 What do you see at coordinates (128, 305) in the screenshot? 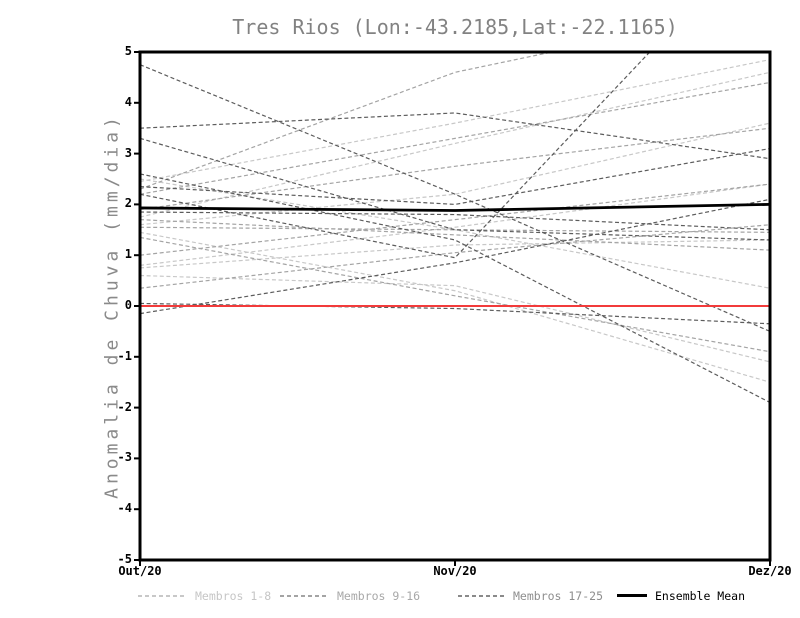
I see `y-tick-label: 0` at bounding box center [128, 305].